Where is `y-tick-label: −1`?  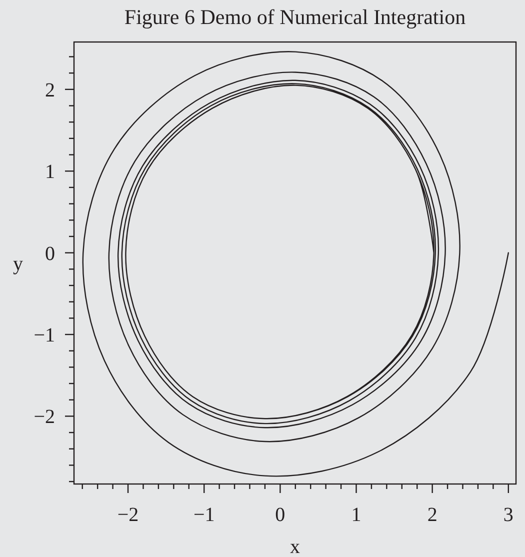
y-tick-label: −1 is located at coordinates (44, 335).